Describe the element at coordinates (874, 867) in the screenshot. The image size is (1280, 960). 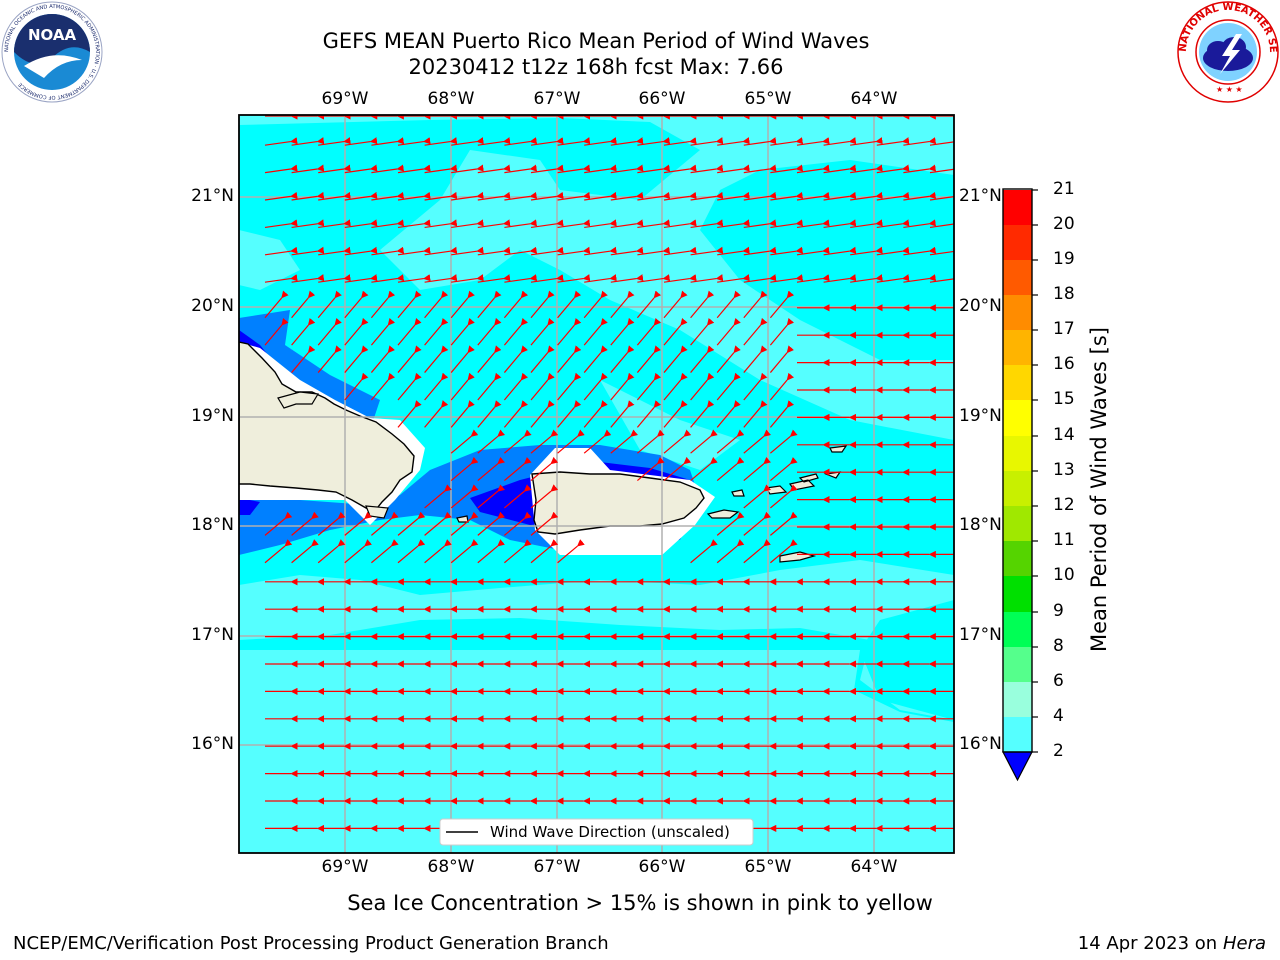
I see `lon-label-bottom: 64°W` at that location.